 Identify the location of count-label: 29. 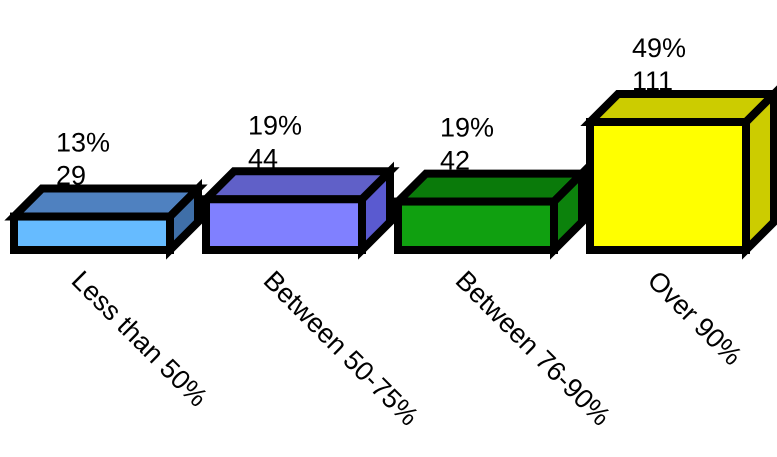
(71, 176).